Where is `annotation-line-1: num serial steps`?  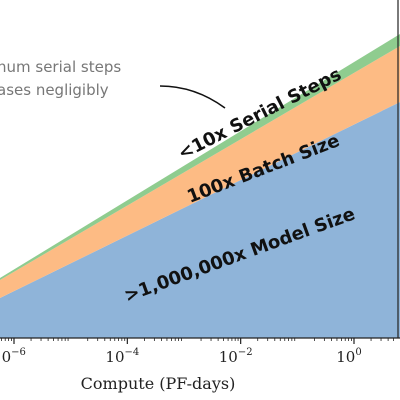
annotation-line-1: num serial steps is located at coordinates (60, 67).